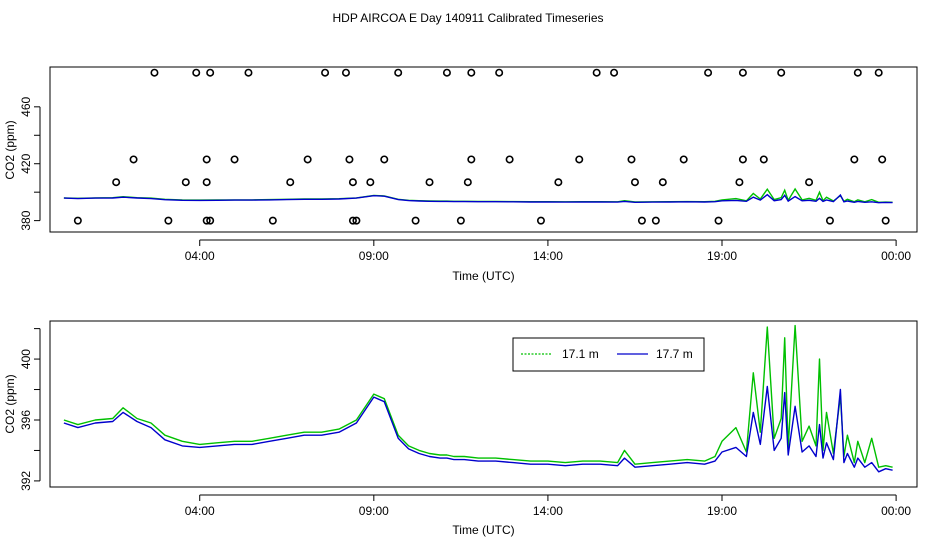  What do you see at coordinates (26, 106) in the screenshot?
I see `y-tick-label: 460` at bounding box center [26, 106].